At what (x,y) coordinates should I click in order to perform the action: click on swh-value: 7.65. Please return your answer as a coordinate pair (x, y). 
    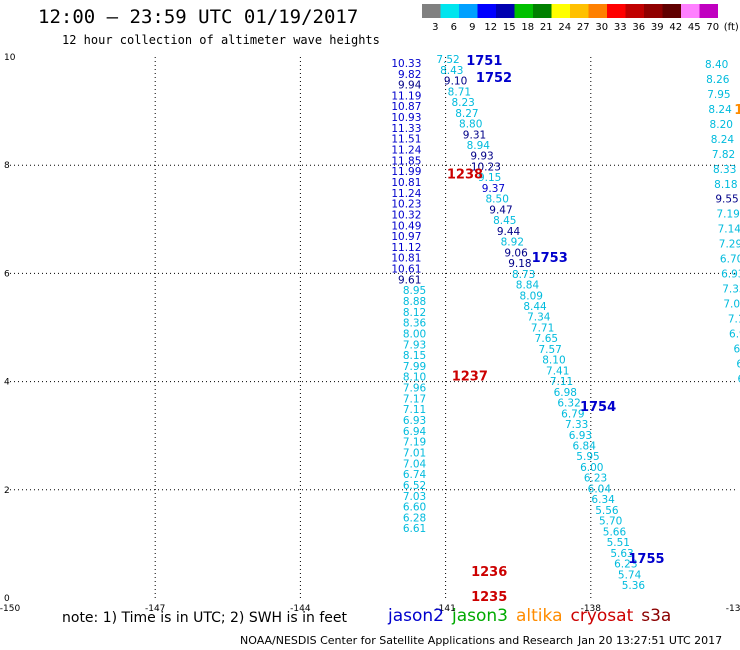
    Looking at the image, I should click on (546, 339).